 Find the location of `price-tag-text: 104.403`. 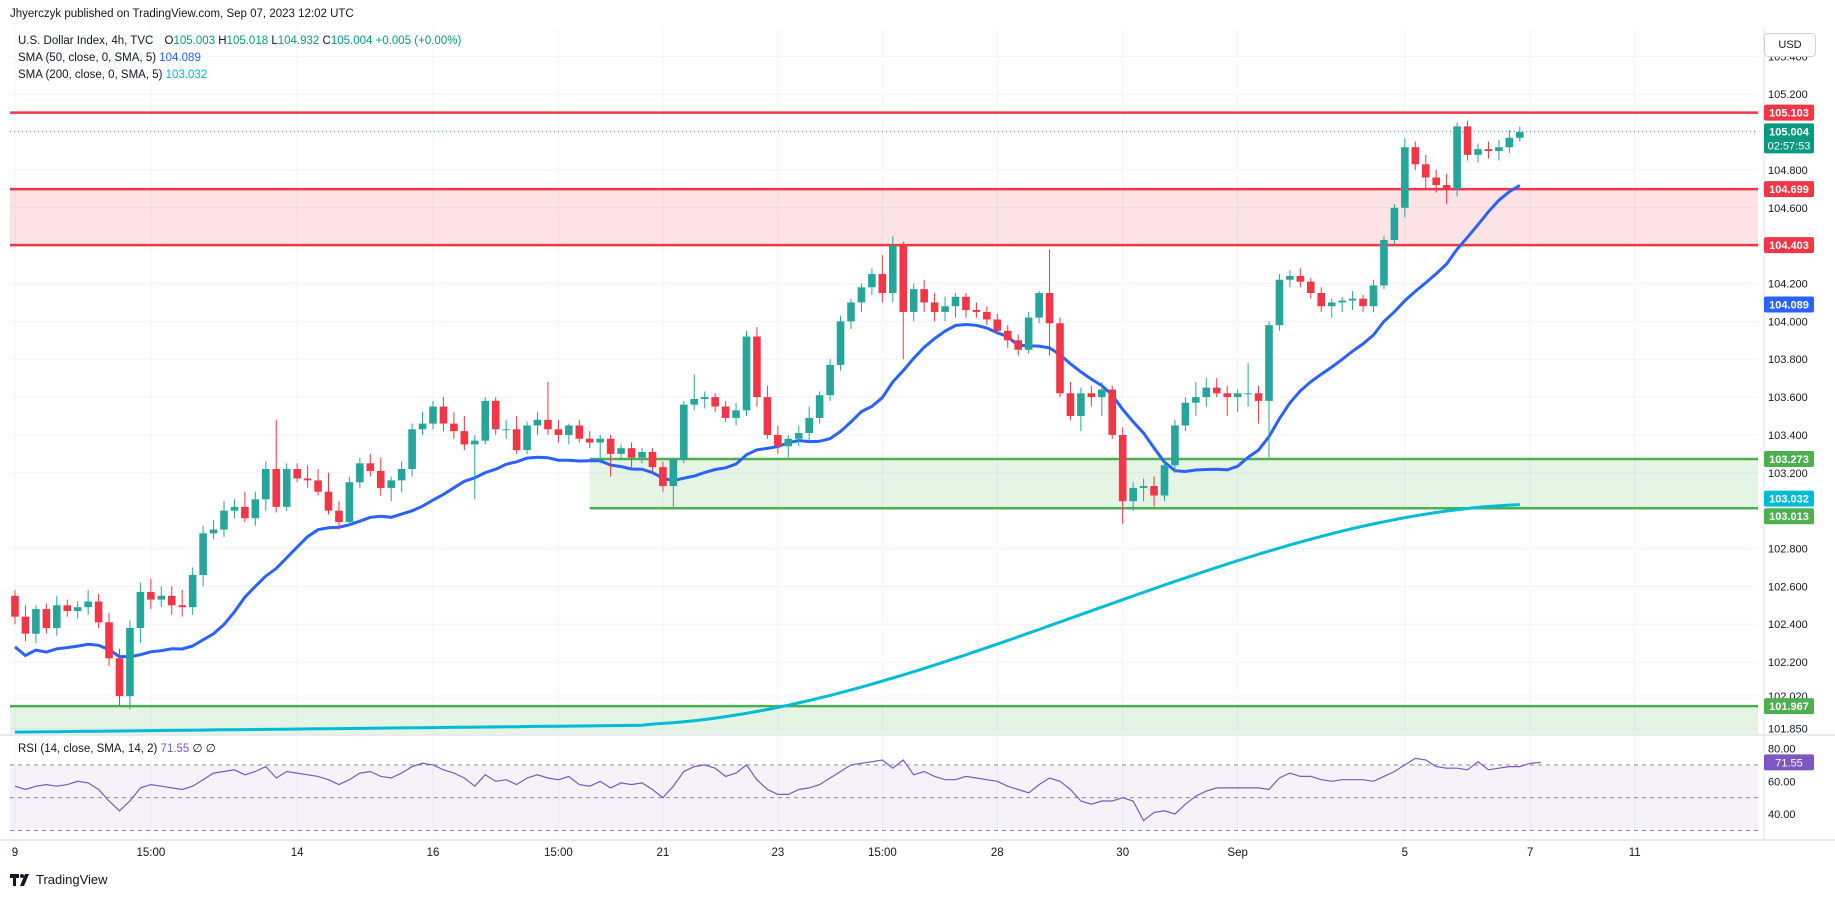

price-tag-text: 104.403 is located at coordinates (1789, 246).